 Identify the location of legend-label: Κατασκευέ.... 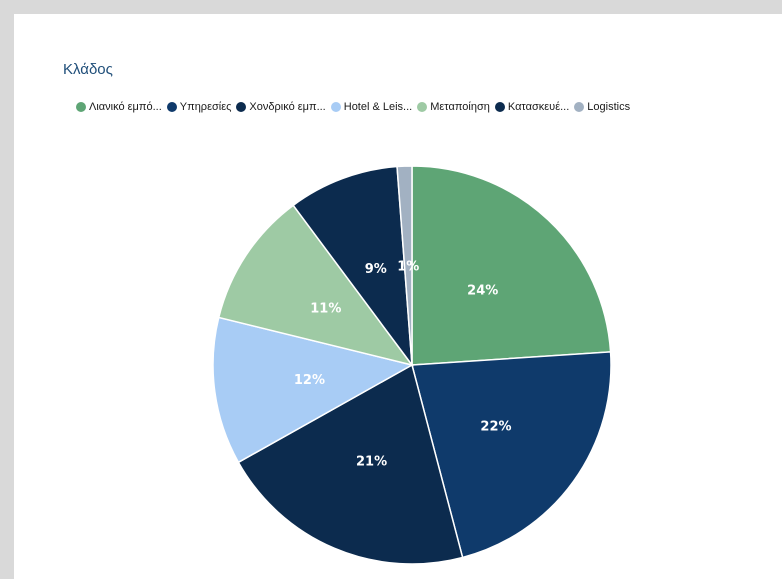
(538, 107).